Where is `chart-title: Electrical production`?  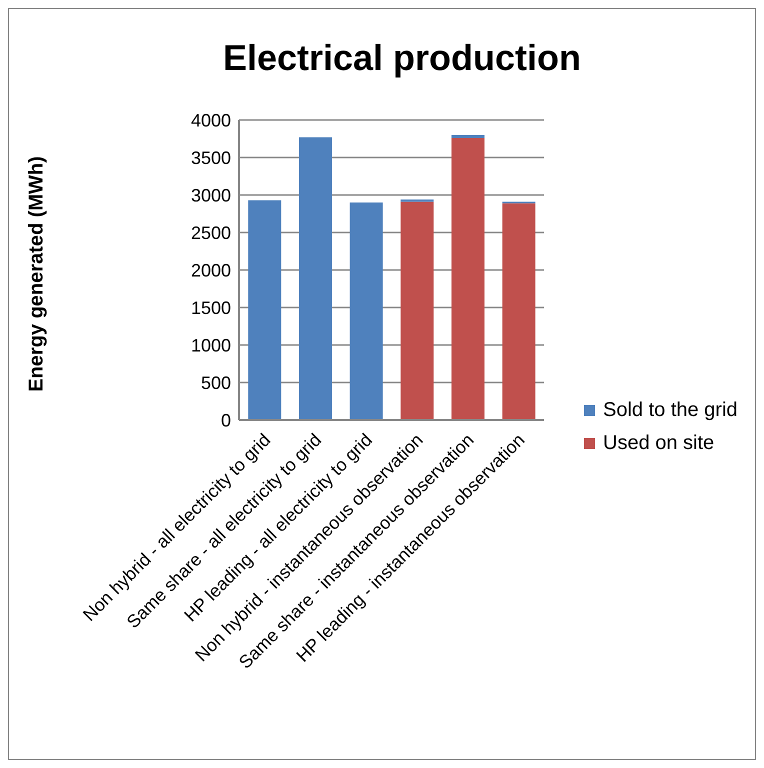 chart-title: Electrical production is located at coordinates (402, 58).